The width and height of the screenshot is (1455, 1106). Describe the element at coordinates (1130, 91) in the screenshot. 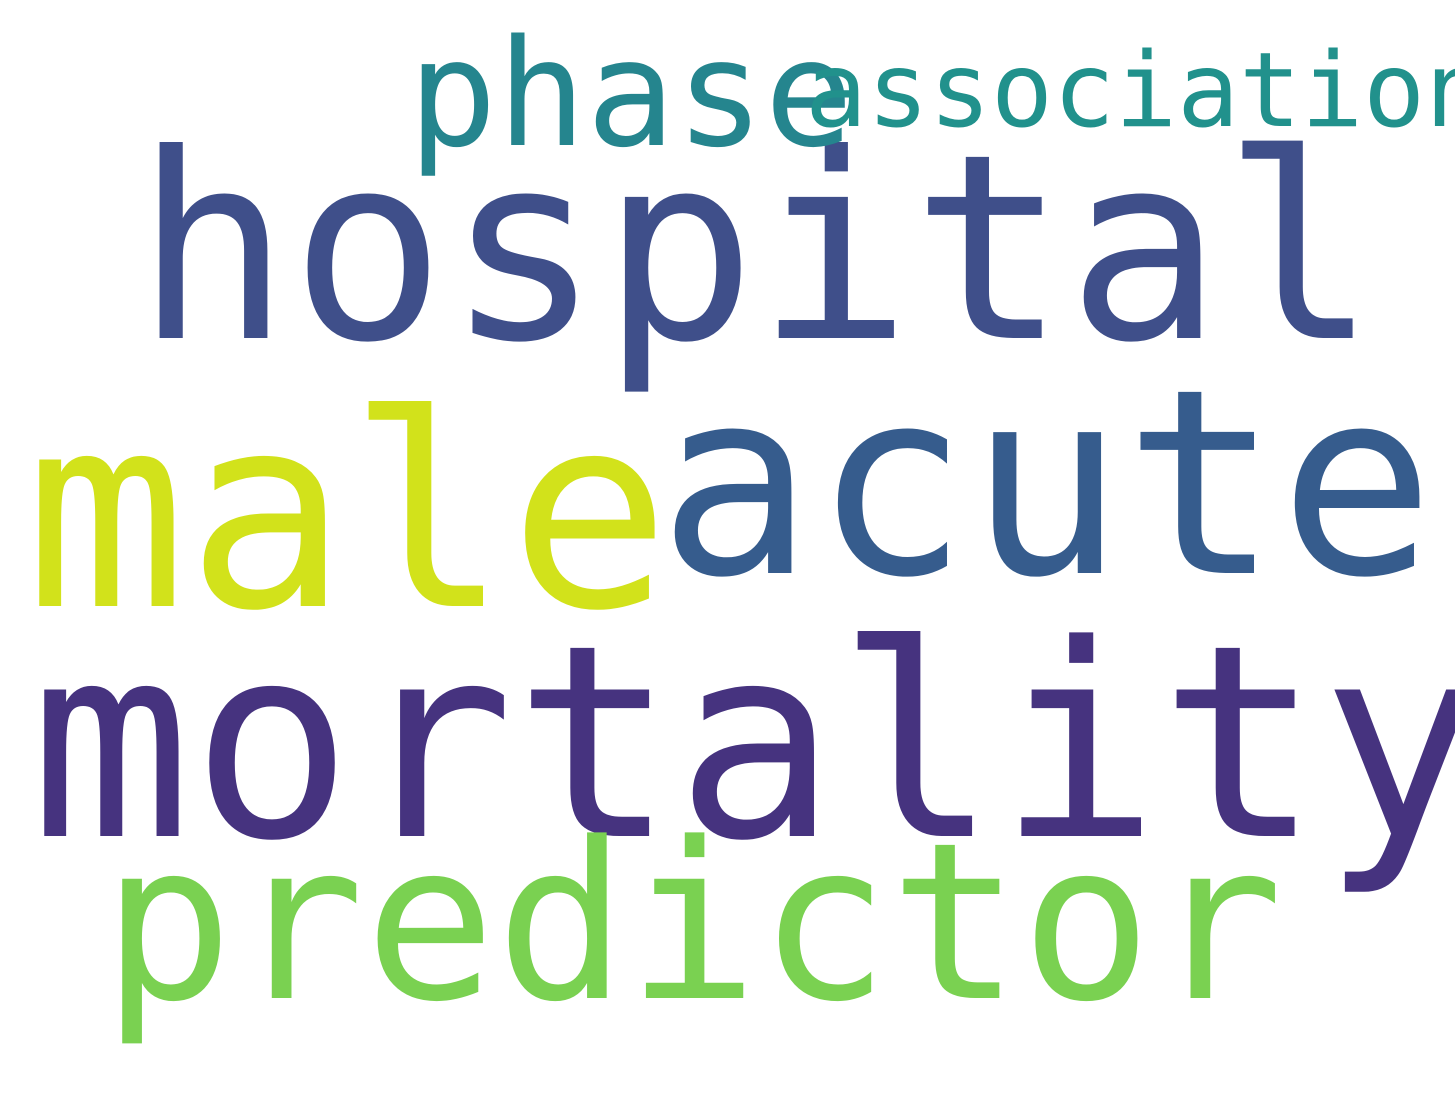

I see `word-association: association` at that location.